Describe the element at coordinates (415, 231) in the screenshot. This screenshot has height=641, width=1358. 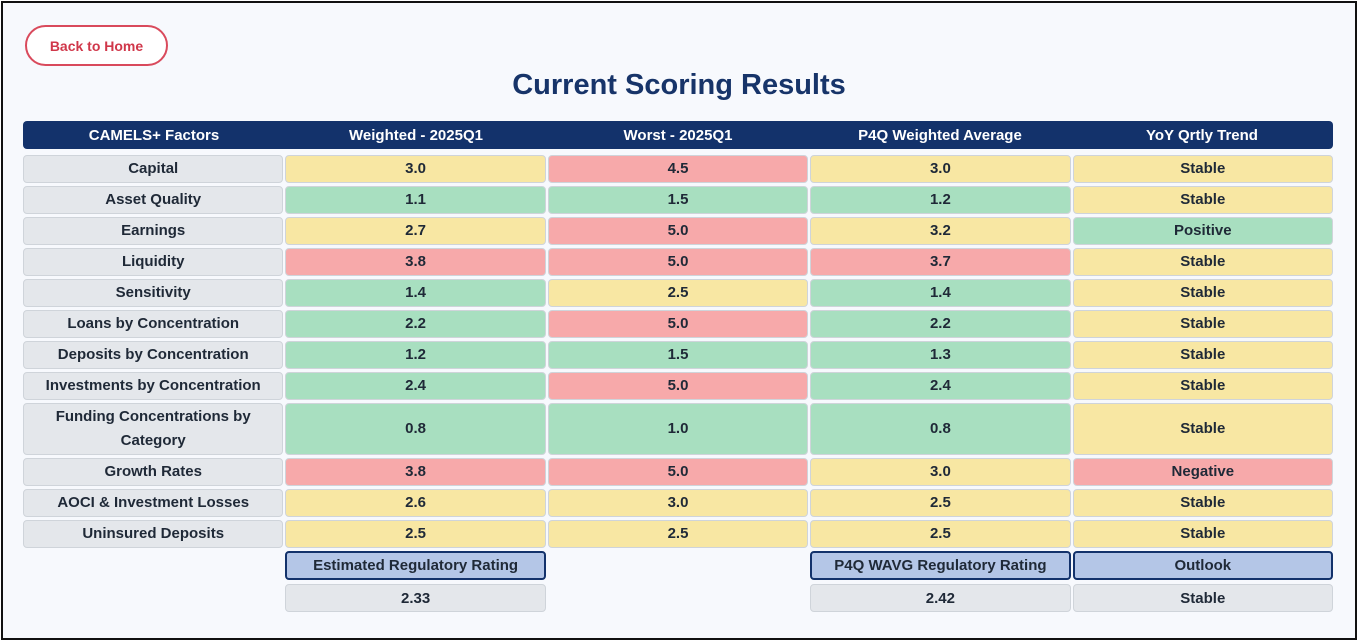
I see `weighted-cell: 2.7` at that location.